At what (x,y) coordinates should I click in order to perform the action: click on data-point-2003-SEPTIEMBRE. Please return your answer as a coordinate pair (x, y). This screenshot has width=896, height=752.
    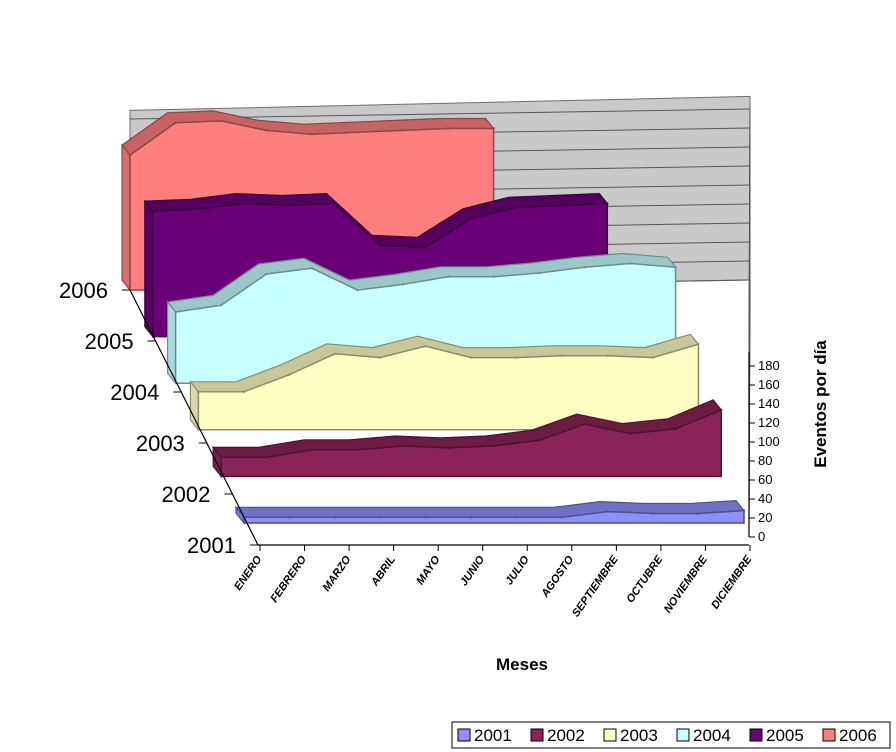
    Looking at the image, I should click on (562, 355).